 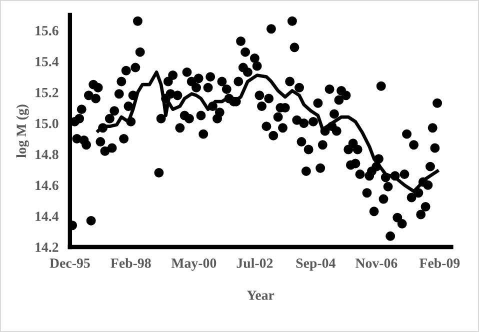 What do you see at coordinates (254, 263) in the screenshot?
I see `x-tick-label: Jul-02` at bounding box center [254, 263].